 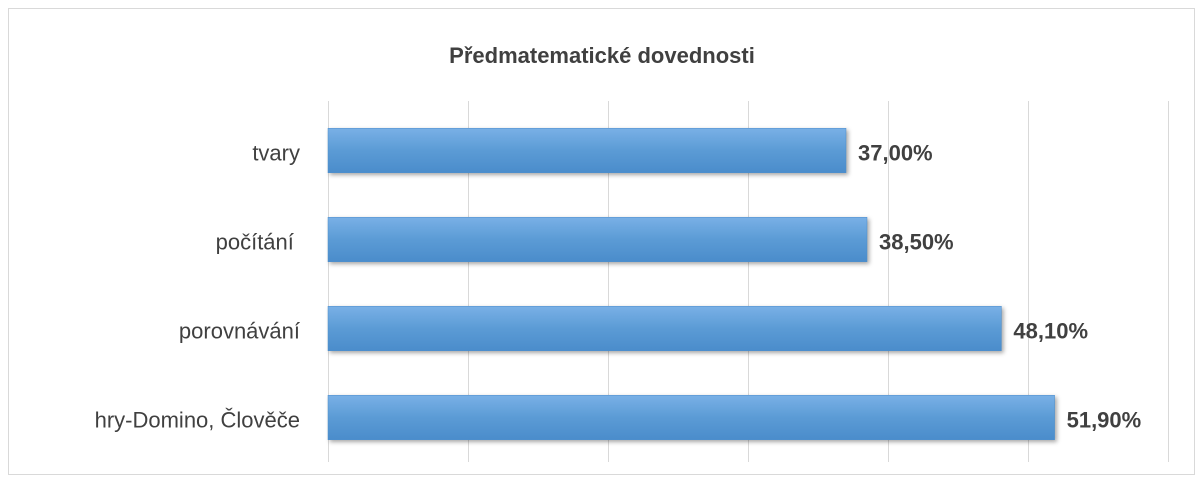 What do you see at coordinates (197, 419) in the screenshot?
I see `y-tick-label: hry-Domino, Člověče` at bounding box center [197, 419].